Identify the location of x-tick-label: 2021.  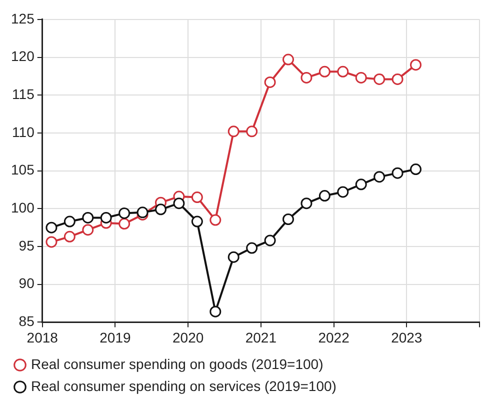
(261, 337).